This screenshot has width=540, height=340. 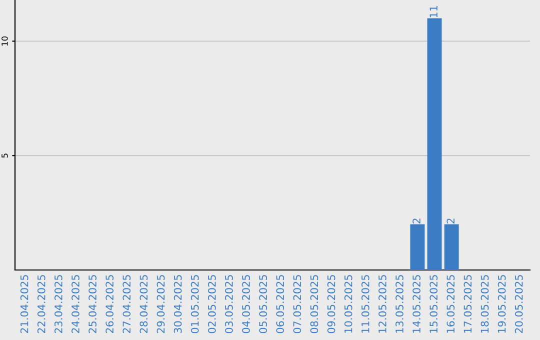 I want to click on x-tick-label: 23.04.2025, so click(x=58, y=304).